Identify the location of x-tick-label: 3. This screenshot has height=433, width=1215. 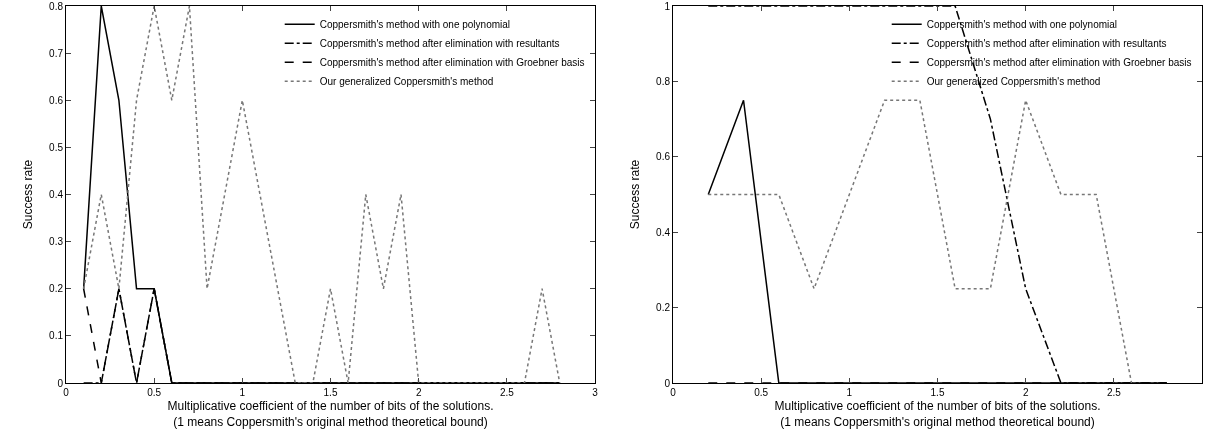
(595, 392).